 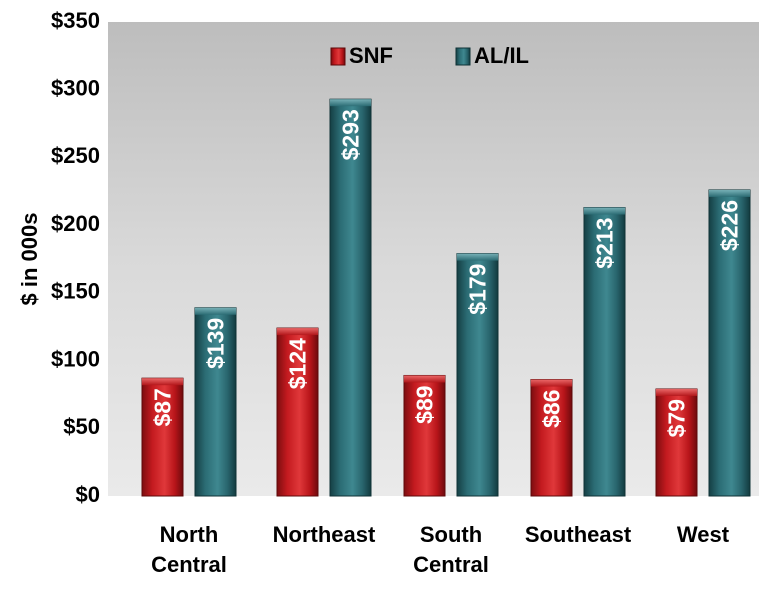 I want to click on x-tick-label: Southeast, so click(x=578, y=534).